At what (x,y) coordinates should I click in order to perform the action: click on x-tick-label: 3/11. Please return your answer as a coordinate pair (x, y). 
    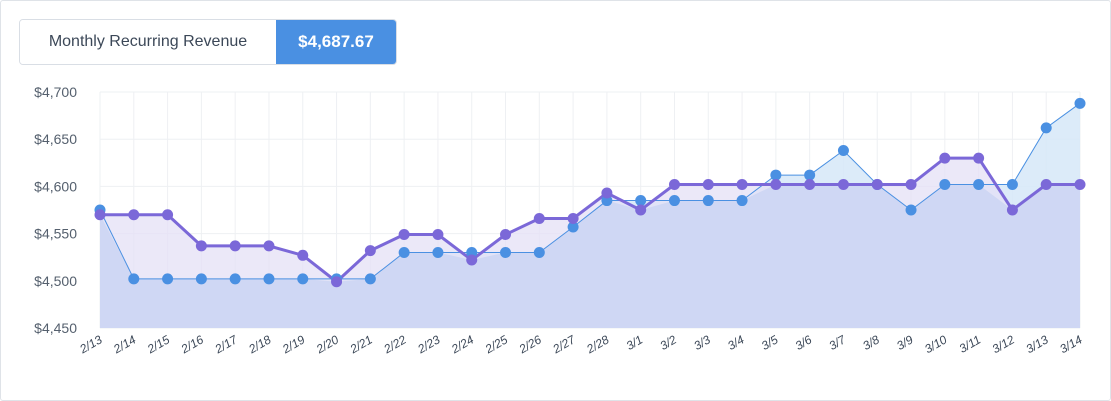
    Looking at the image, I should click on (970, 343).